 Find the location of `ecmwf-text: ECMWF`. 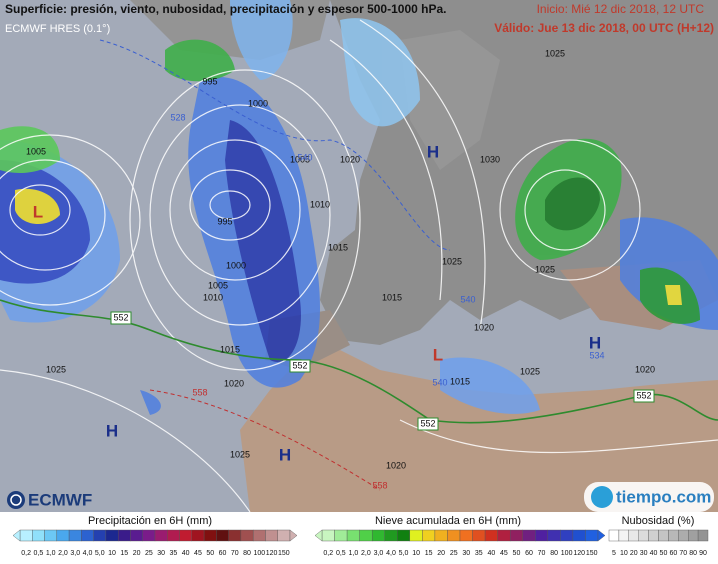

ecmwf-text: ECMWF is located at coordinates (60, 499).